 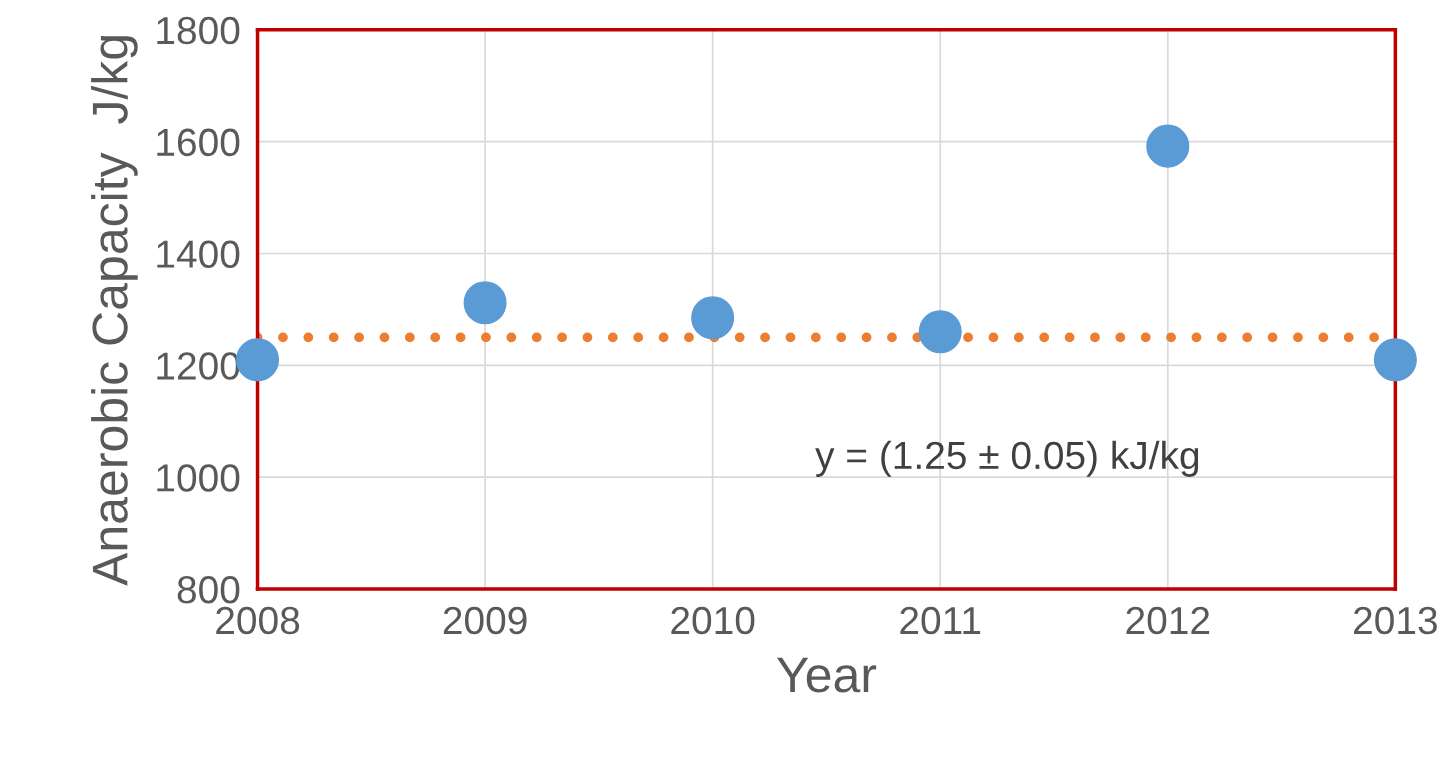 What do you see at coordinates (198, 142) in the screenshot?
I see `y-tick-label: 1600` at bounding box center [198, 142].